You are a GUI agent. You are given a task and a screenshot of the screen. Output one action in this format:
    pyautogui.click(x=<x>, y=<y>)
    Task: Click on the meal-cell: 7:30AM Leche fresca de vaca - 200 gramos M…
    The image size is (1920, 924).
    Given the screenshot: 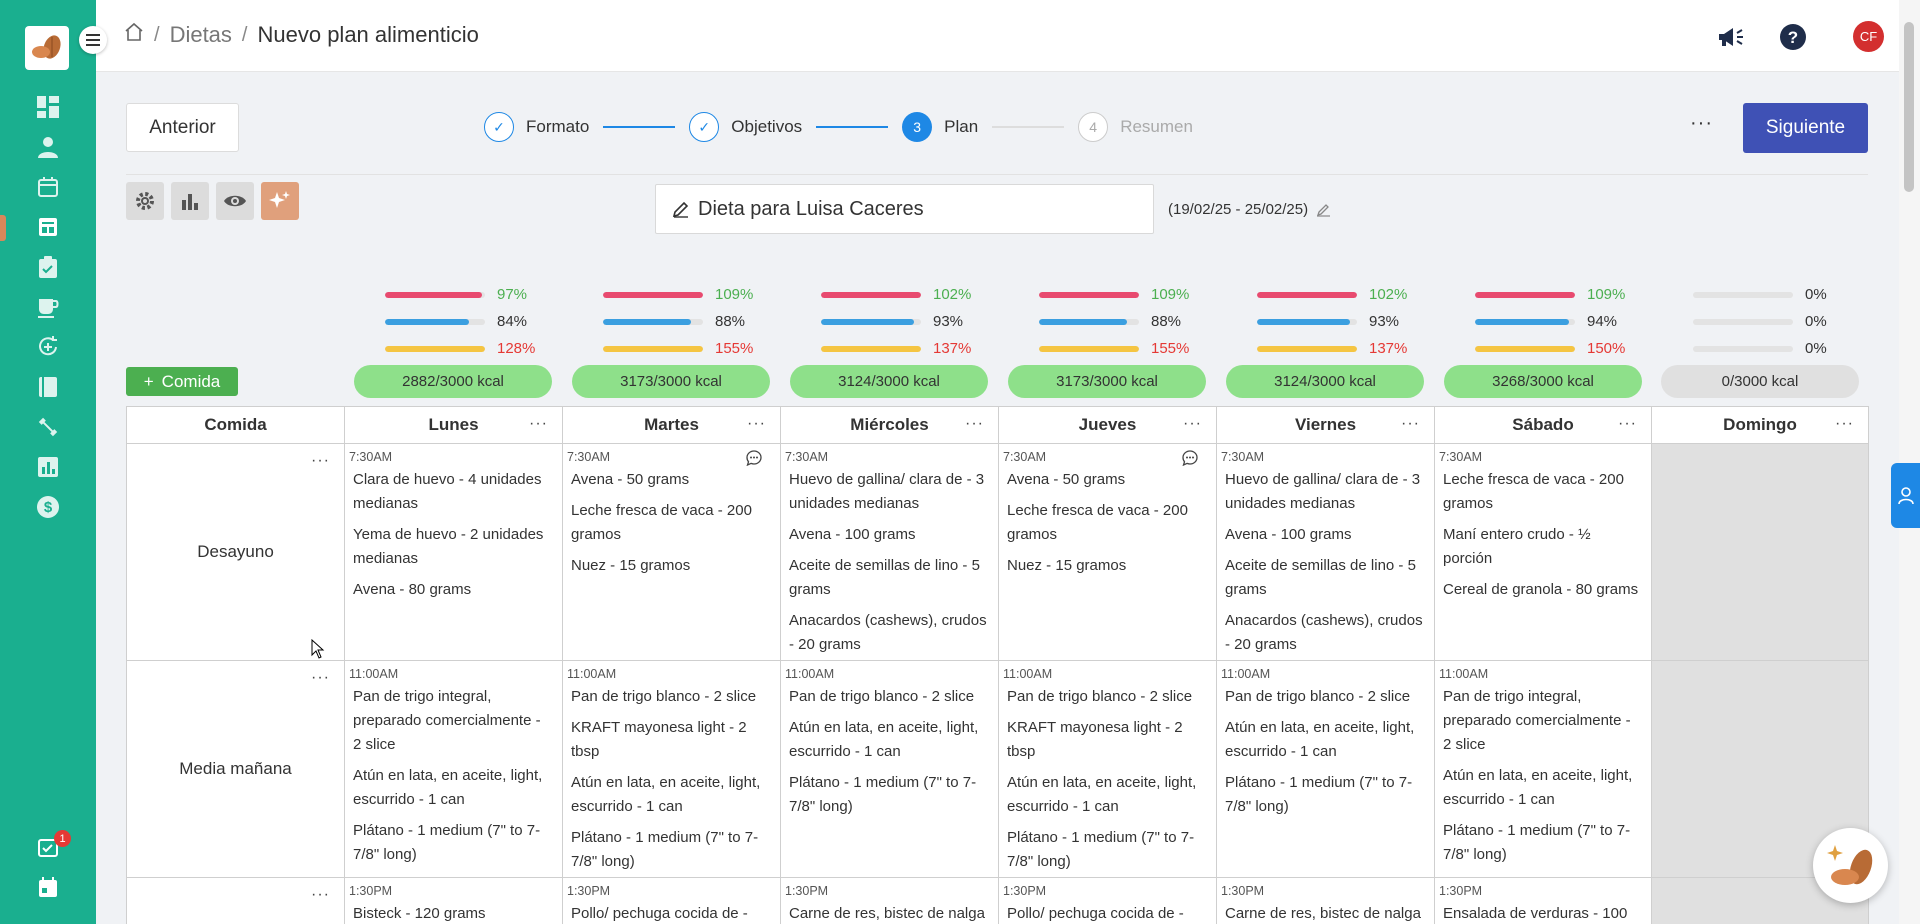 What is the action you would take?
    pyautogui.click(x=1543, y=552)
    